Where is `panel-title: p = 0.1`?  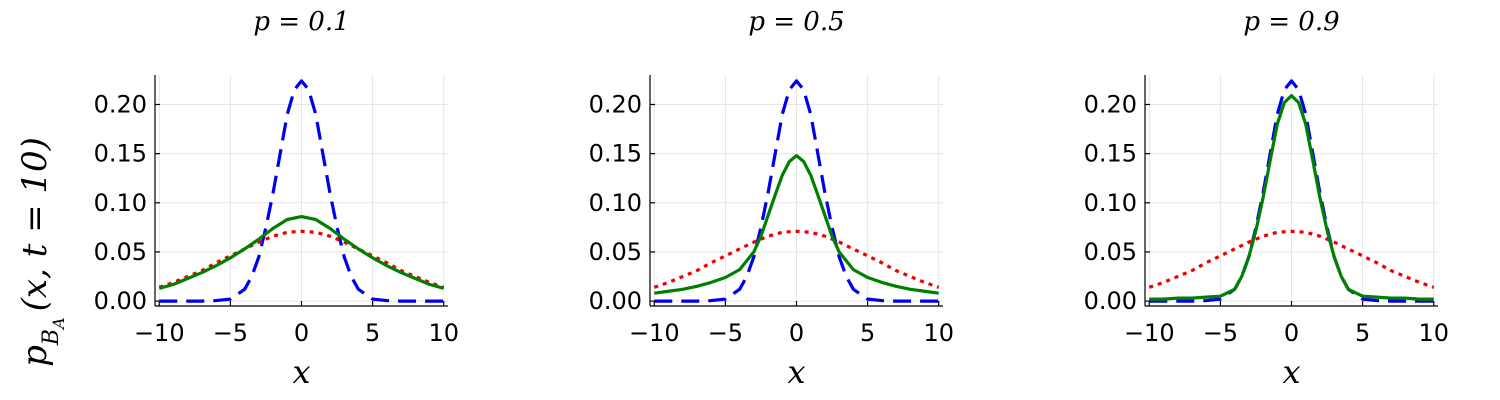
panel-title: p = 0.1 is located at coordinates (301, 22).